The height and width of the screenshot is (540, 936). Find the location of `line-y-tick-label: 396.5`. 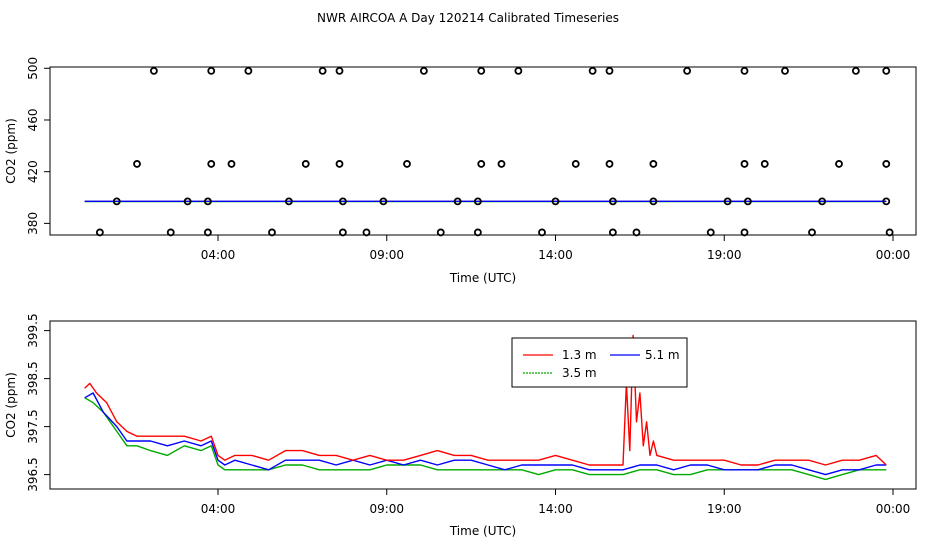

line-y-tick-label: 396.5 is located at coordinates (33, 474).